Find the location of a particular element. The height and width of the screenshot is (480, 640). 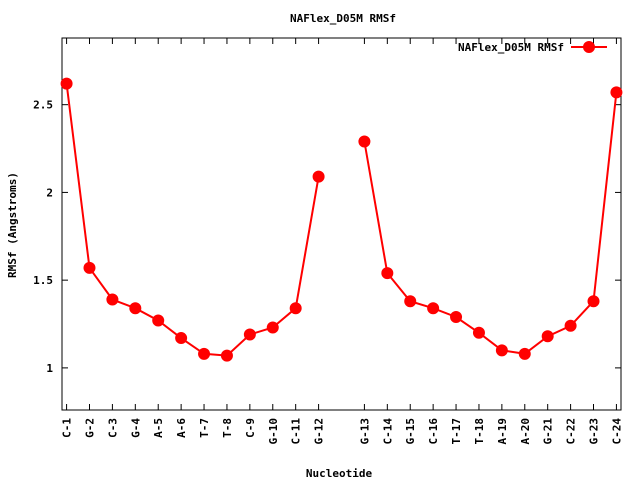

chart-title: NAFlex_D05M RMSf is located at coordinates (343, 18).